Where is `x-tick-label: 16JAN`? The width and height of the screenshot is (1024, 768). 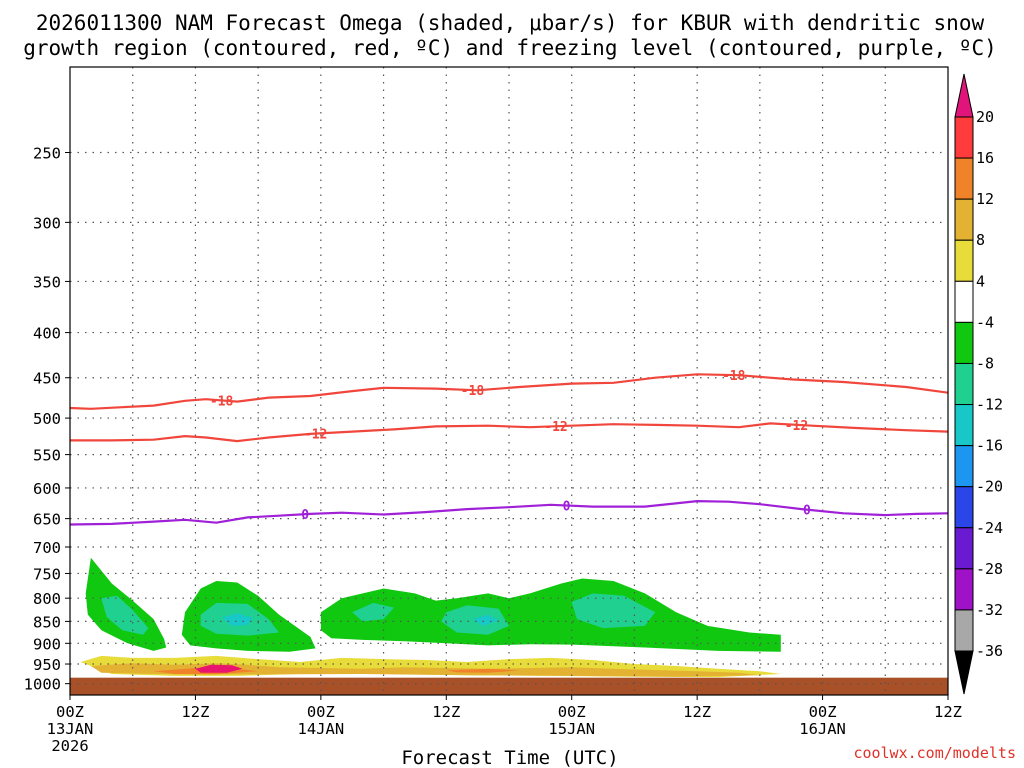
x-tick-label: 16JAN is located at coordinates (822, 729).